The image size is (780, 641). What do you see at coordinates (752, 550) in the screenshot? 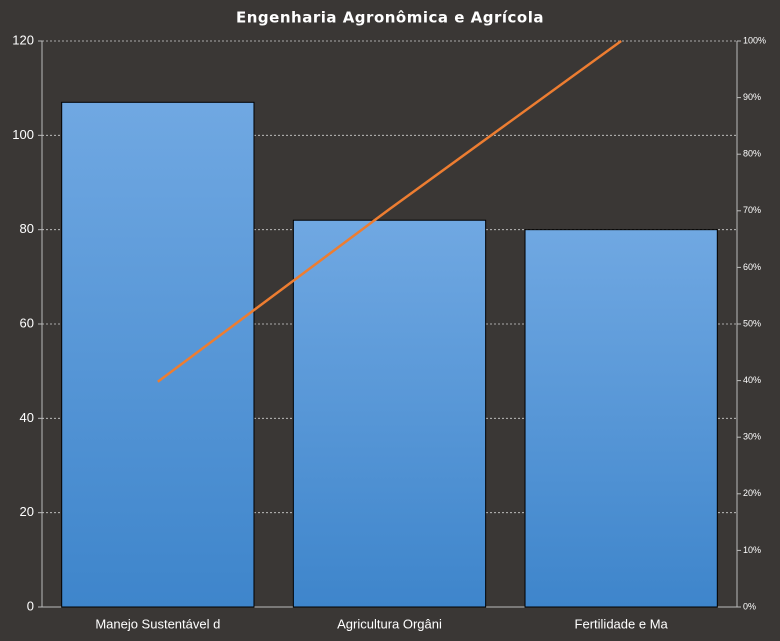
I see `y2-tick-label: 10%` at bounding box center [752, 550].